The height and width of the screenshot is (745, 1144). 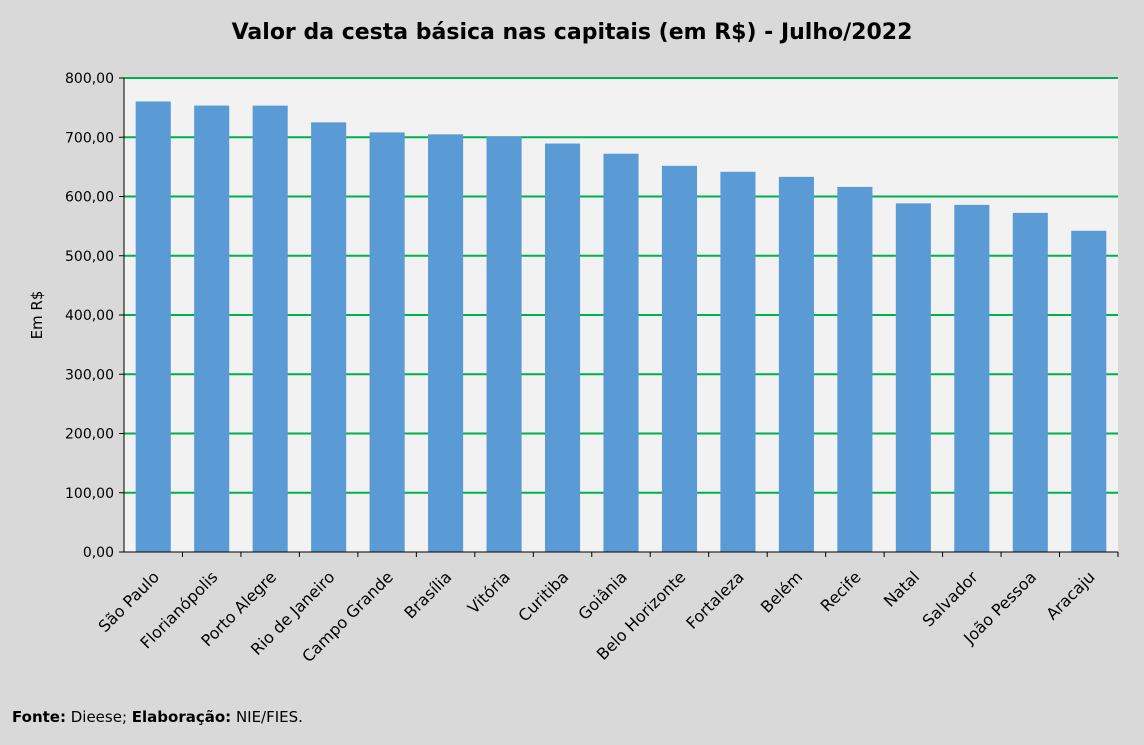 What do you see at coordinates (841, 591) in the screenshot?
I see `x-tick-label: Recife` at bounding box center [841, 591].